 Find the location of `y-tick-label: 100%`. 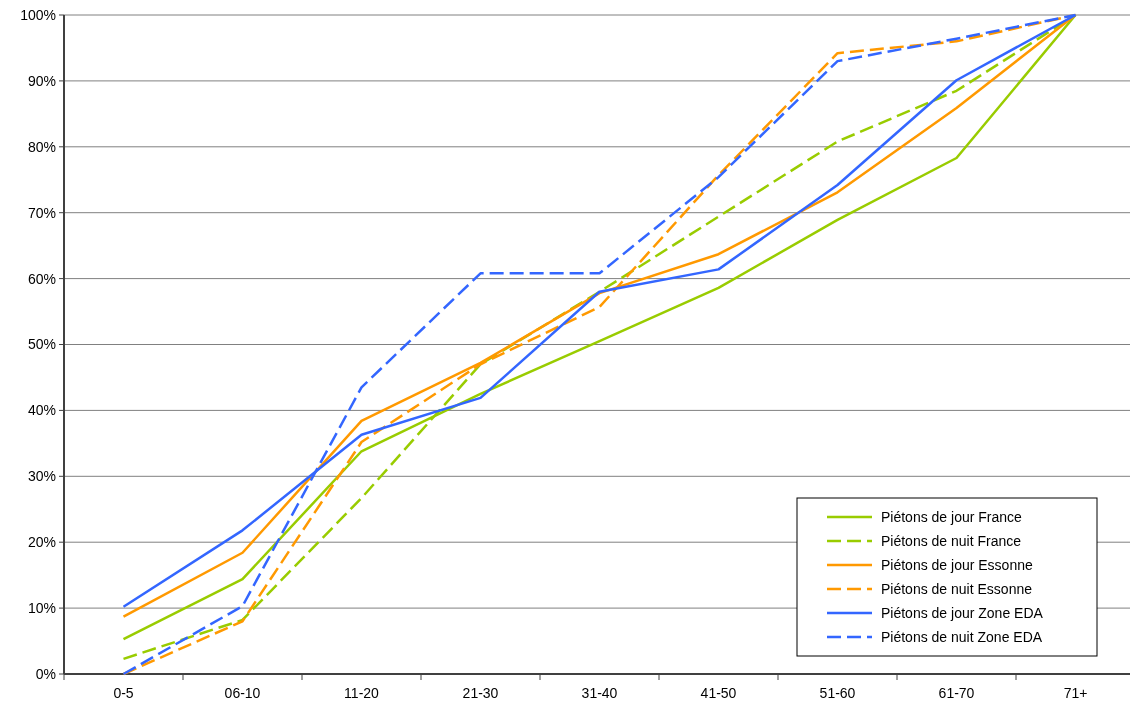

y-tick-label: 100% is located at coordinates (38, 14).